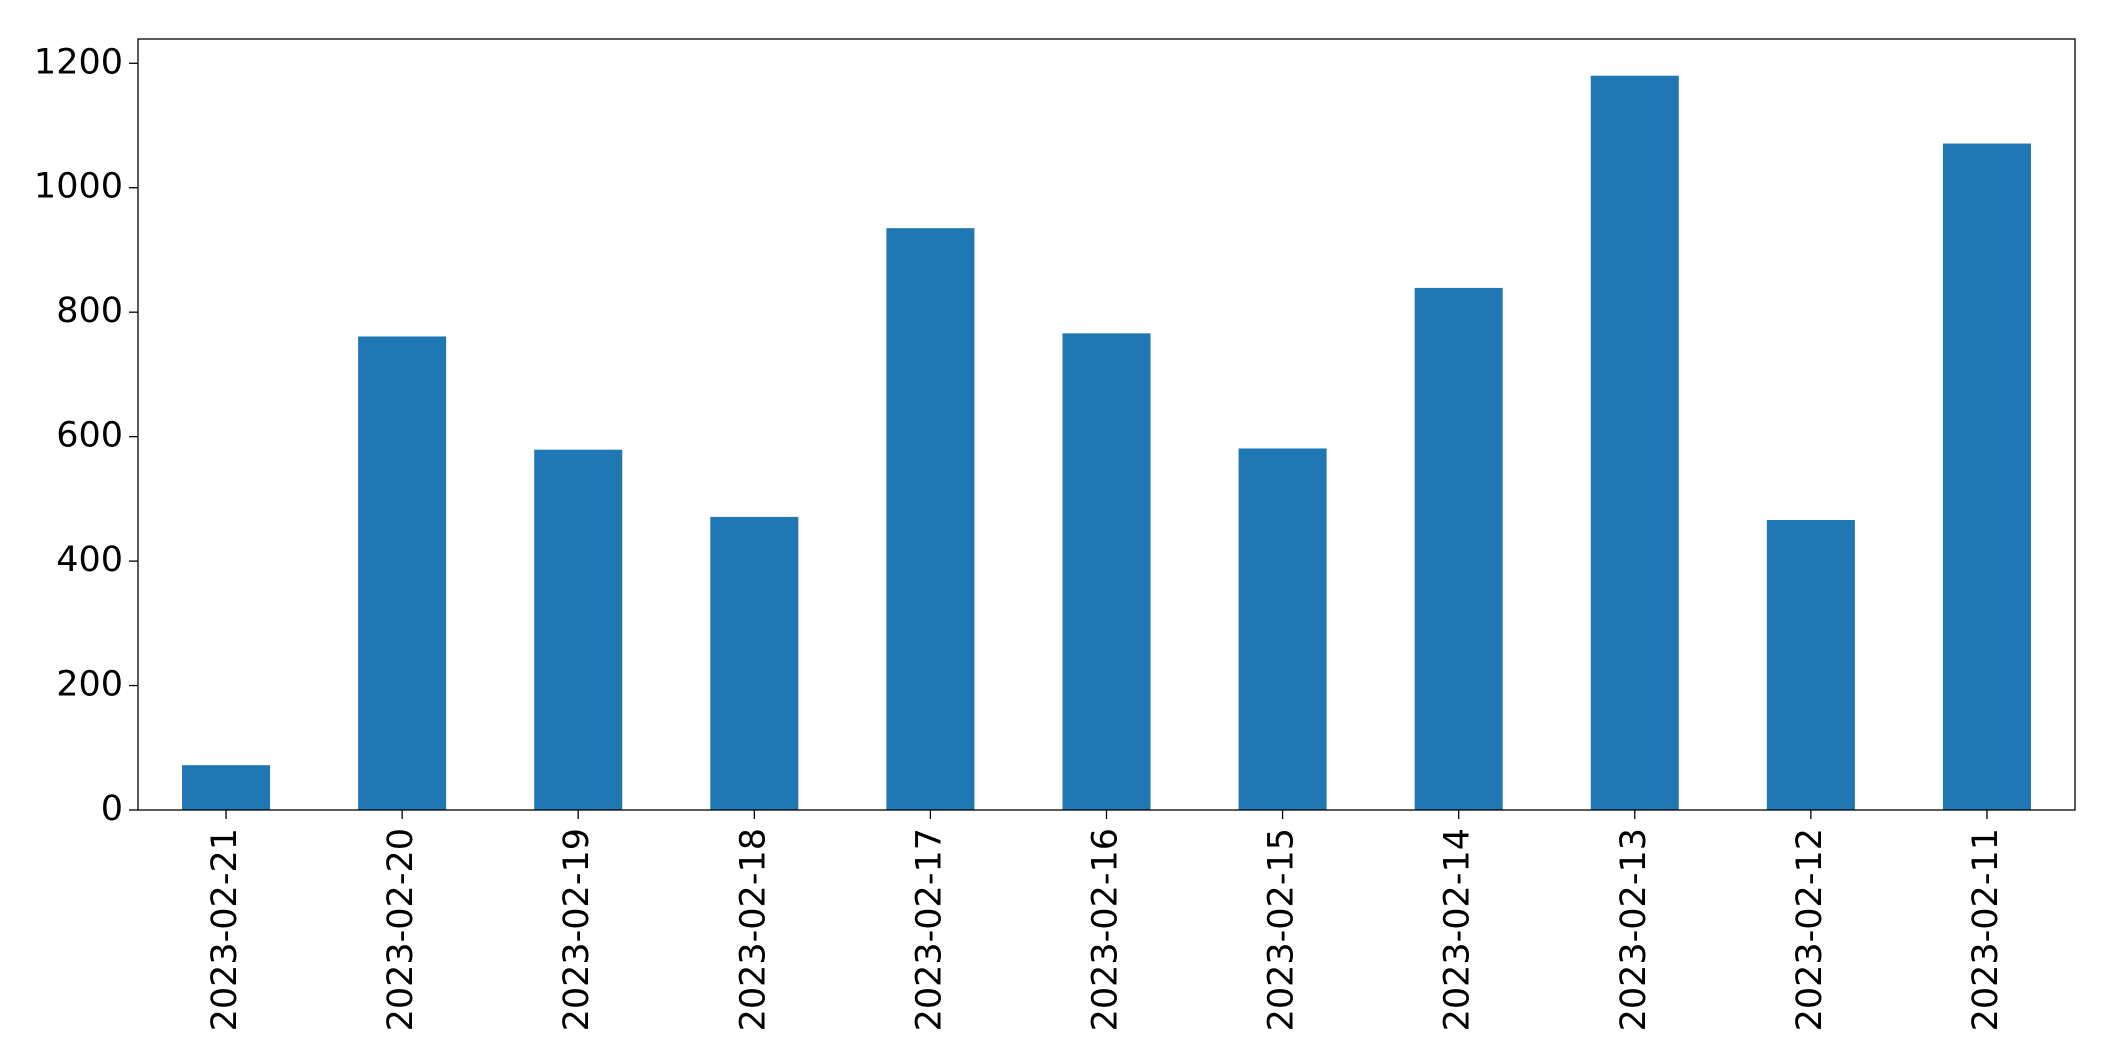  What do you see at coordinates (225, 929) in the screenshot?
I see `x-tick-label: 2023-02-21` at bounding box center [225, 929].